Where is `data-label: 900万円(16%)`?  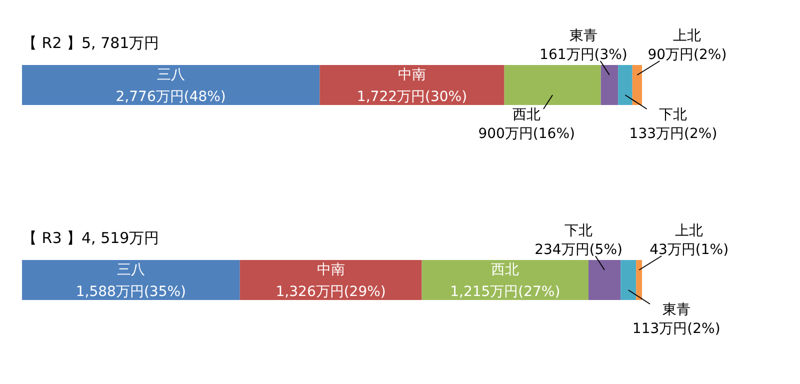 data-label: 900万円(16%) is located at coordinates (526, 134).